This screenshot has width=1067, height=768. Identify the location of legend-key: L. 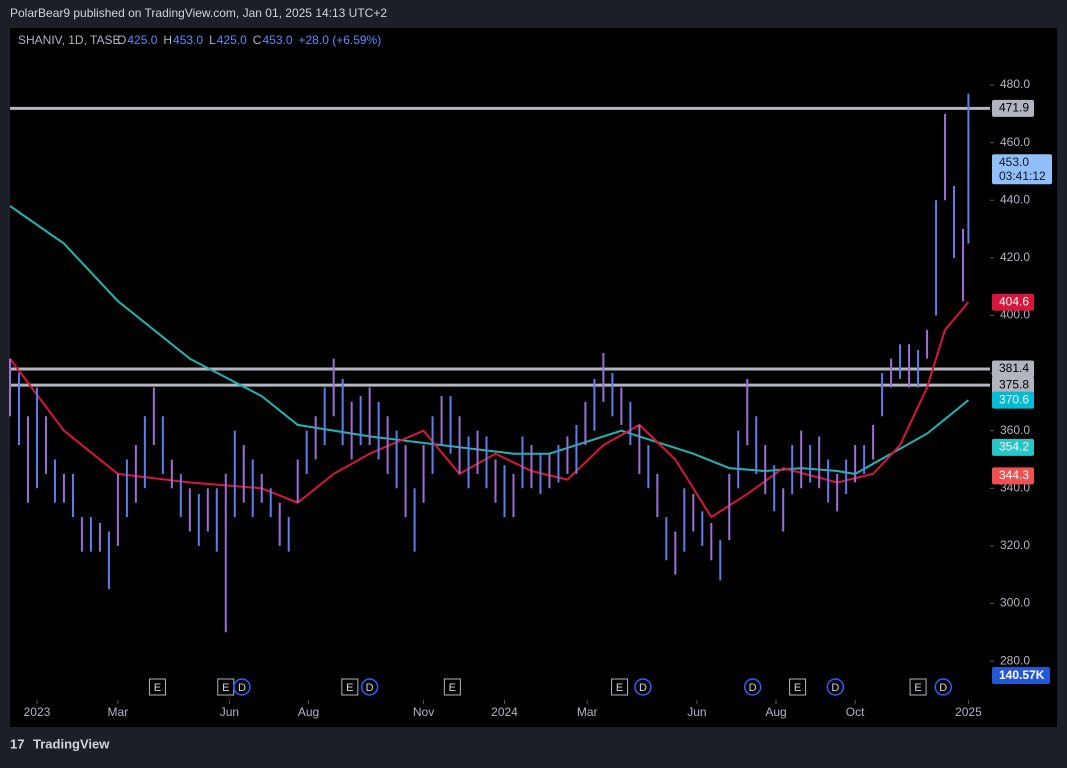
(212, 40).